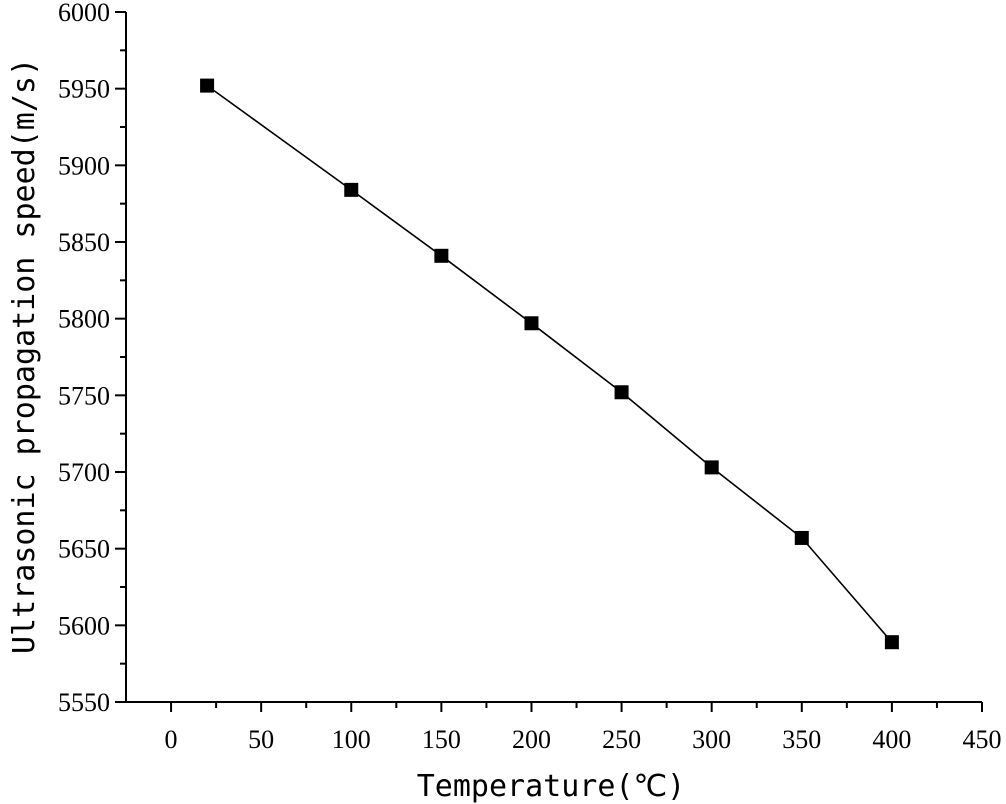 The image size is (1006, 804). Describe the element at coordinates (84, 702) in the screenshot. I see `y-tick-label: 5550` at that location.